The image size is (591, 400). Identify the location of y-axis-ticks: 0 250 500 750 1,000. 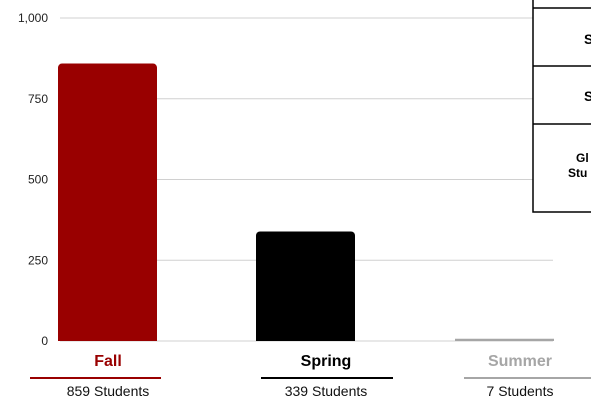
(33, 179).